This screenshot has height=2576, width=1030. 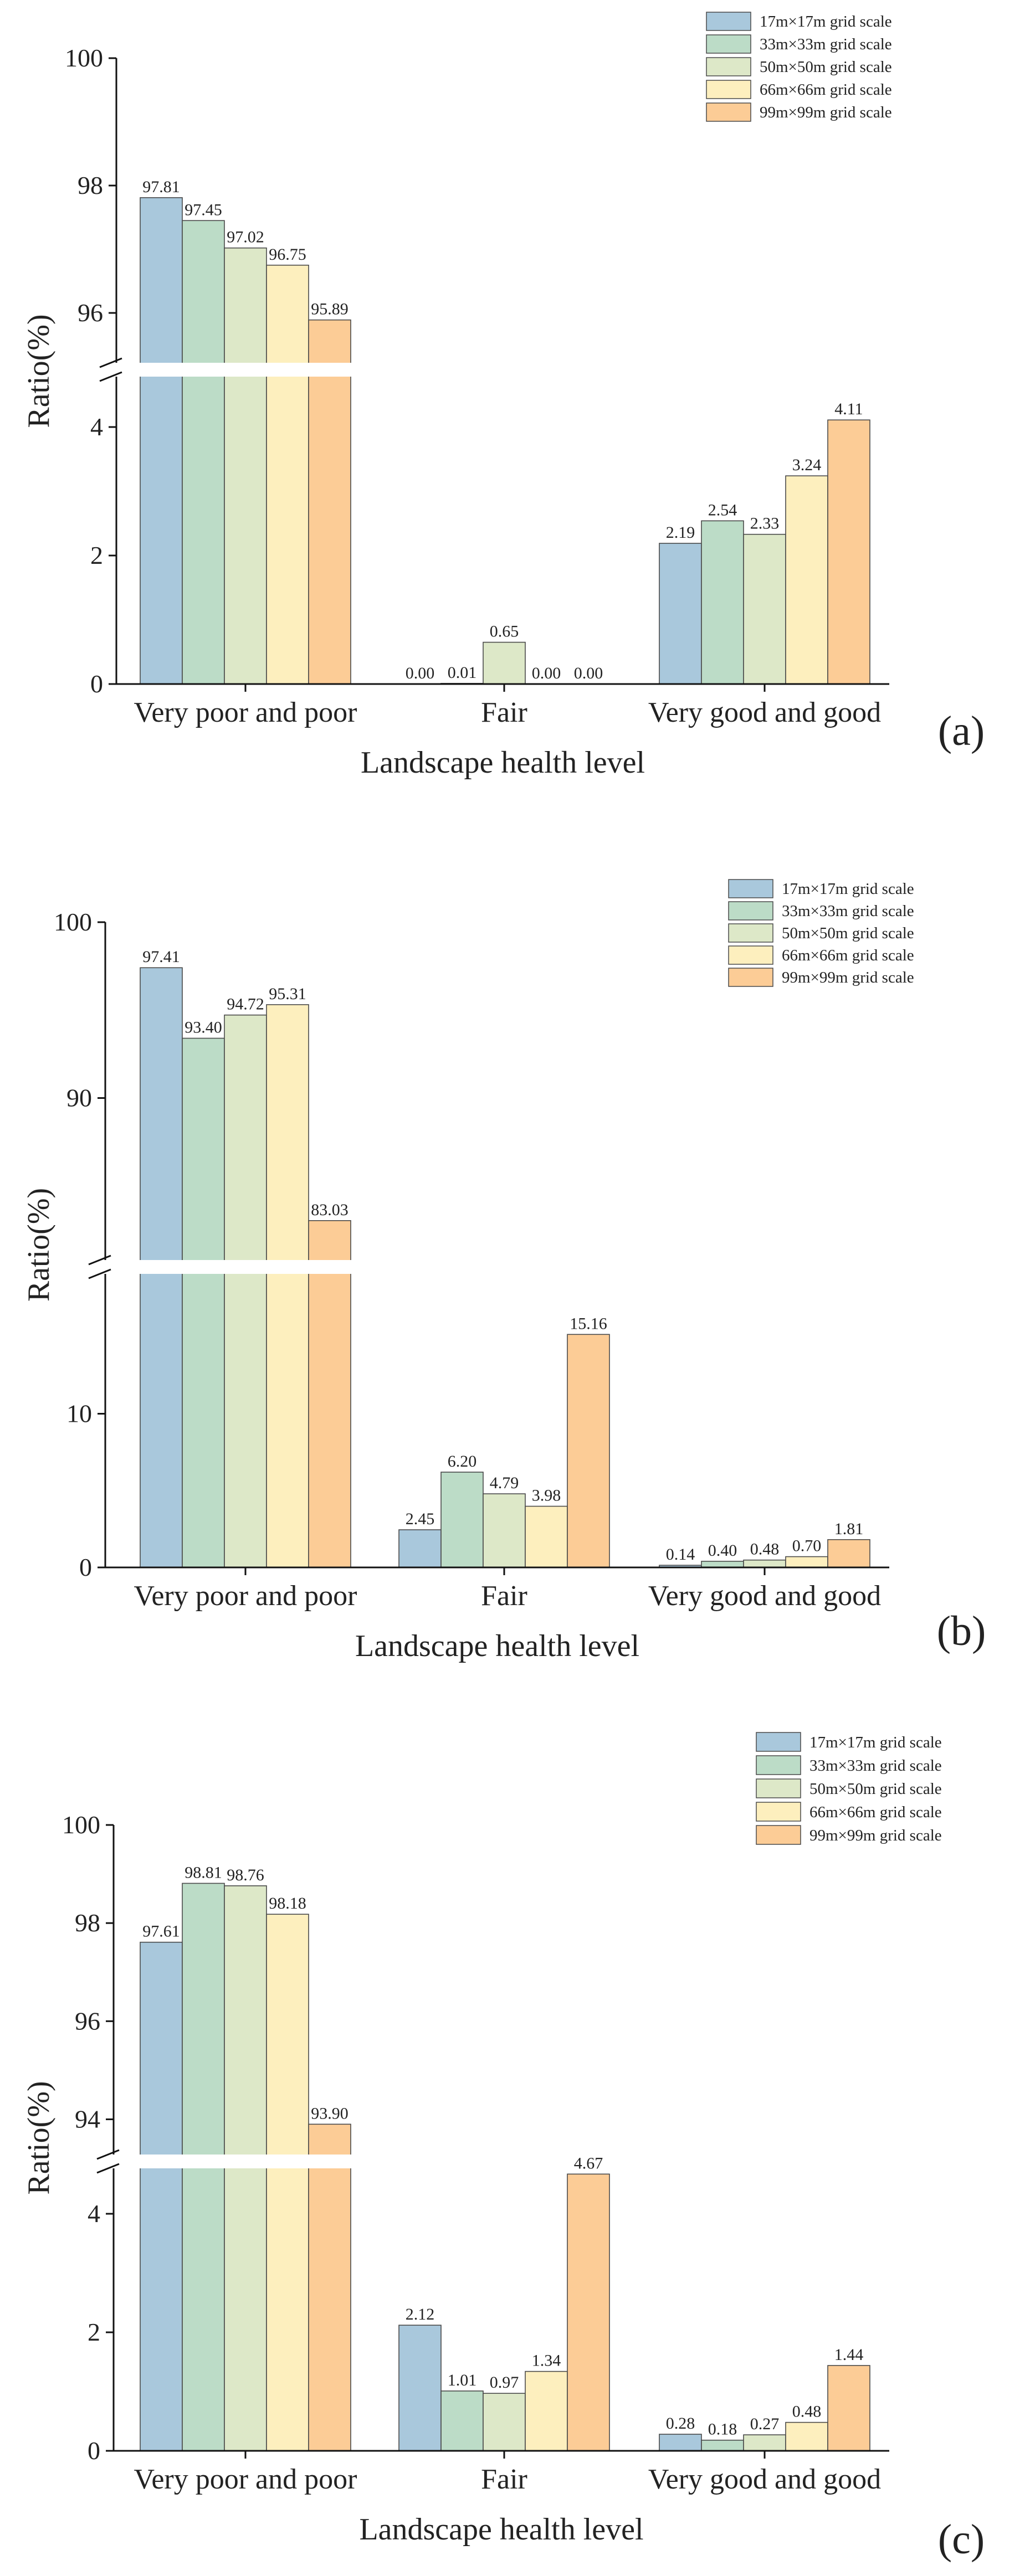 I want to click on value-label: 93.40, so click(x=203, y=1028).